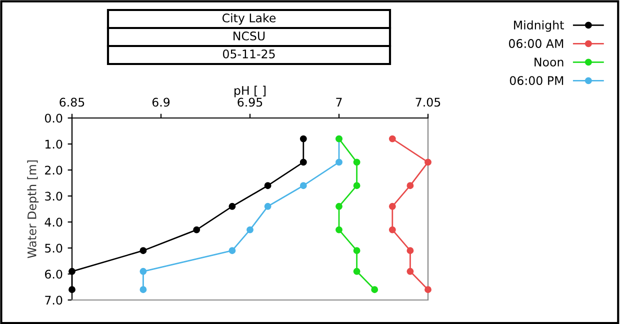 This screenshot has width=620, height=324. I want to click on y-tick-label: 7.0, so click(53, 300).